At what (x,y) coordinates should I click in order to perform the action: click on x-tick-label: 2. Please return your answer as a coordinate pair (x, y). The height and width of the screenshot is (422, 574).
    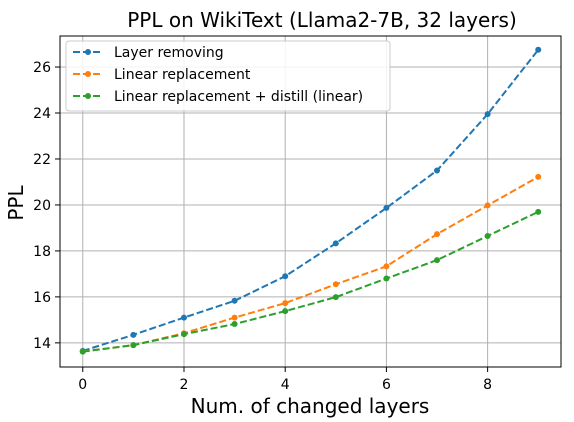
    Looking at the image, I should click on (184, 385).